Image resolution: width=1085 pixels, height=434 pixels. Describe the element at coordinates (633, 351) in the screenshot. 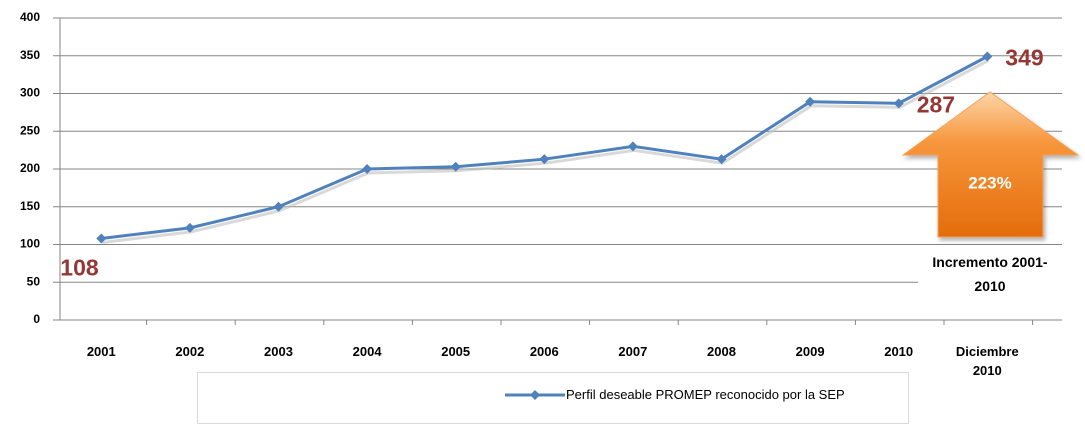

I see `x-tick-label: 2007` at that location.